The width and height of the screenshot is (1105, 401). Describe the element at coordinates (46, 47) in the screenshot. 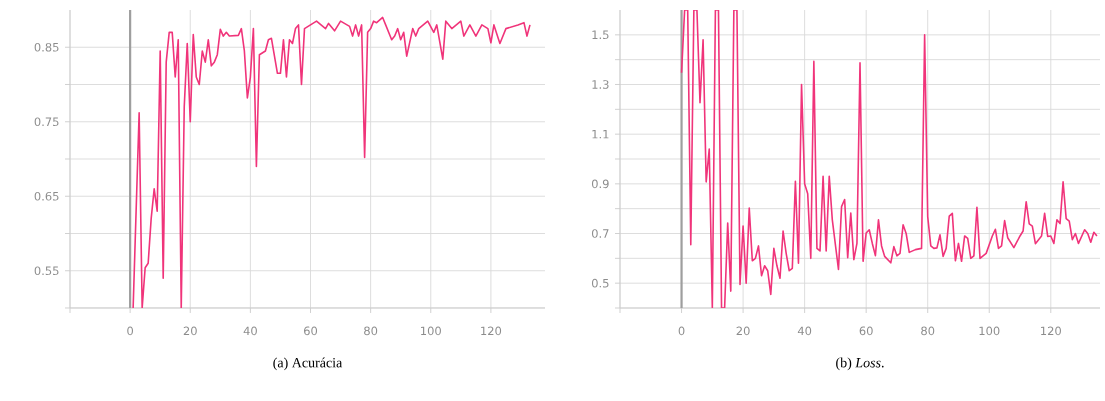

I see `y-tick-label: 0.85` at that location.